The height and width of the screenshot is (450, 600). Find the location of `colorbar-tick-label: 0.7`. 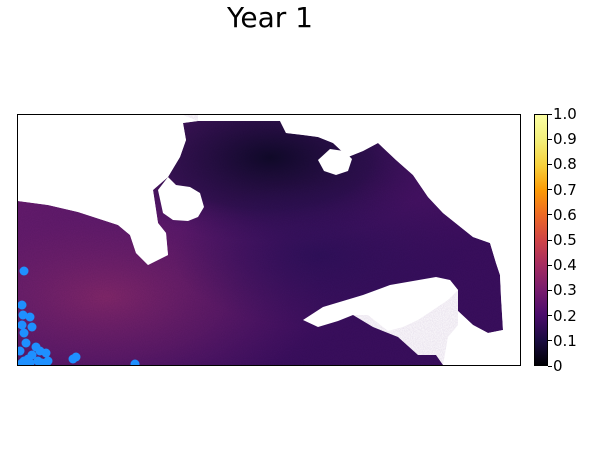

colorbar-tick-label: 0.7 is located at coordinates (565, 189).